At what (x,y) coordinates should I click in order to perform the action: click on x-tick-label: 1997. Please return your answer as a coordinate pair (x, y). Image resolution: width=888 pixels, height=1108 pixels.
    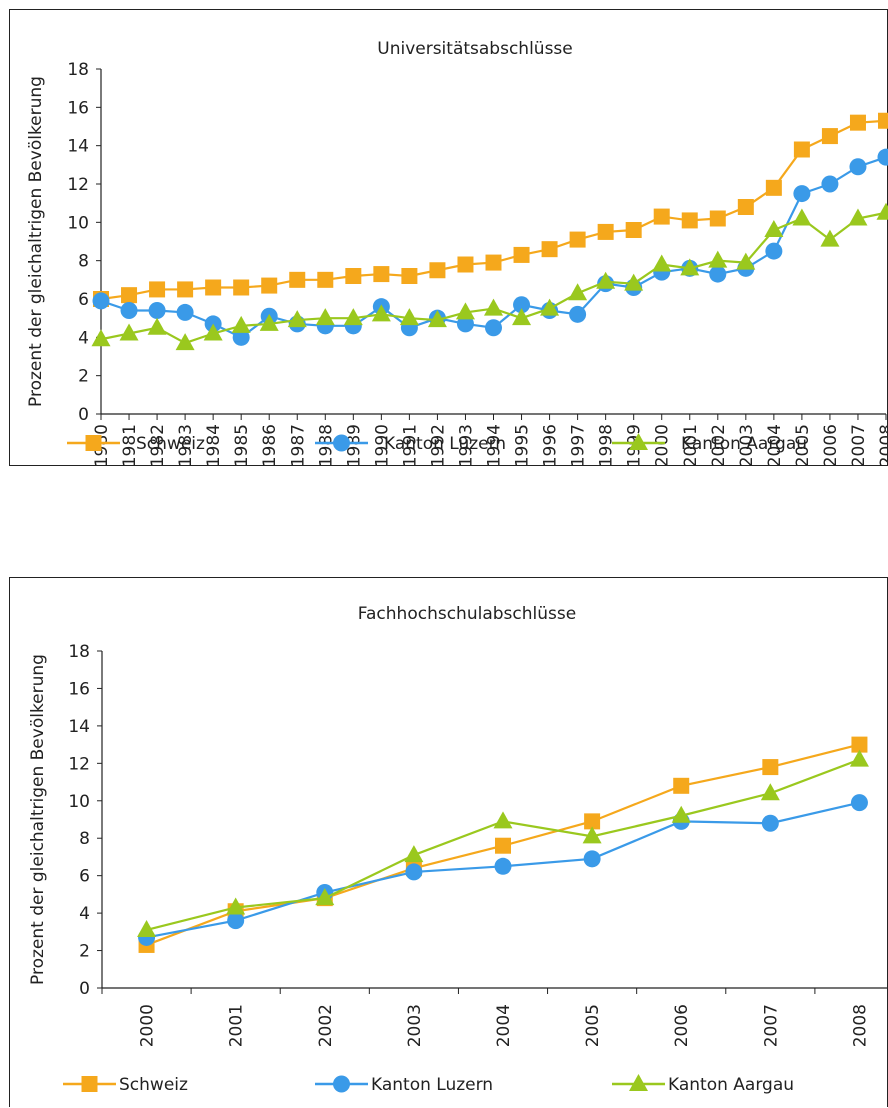
    Looking at the image, I should click on (579, 445).